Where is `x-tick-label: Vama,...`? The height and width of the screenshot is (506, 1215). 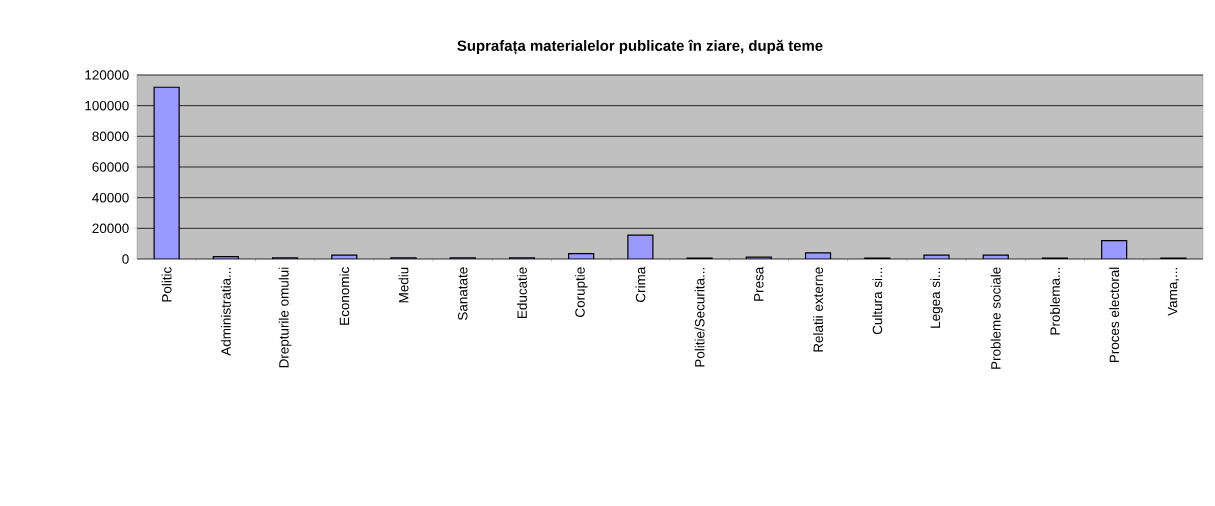
x-tick-label: Vama,... is located at coordinates (1173, 291).